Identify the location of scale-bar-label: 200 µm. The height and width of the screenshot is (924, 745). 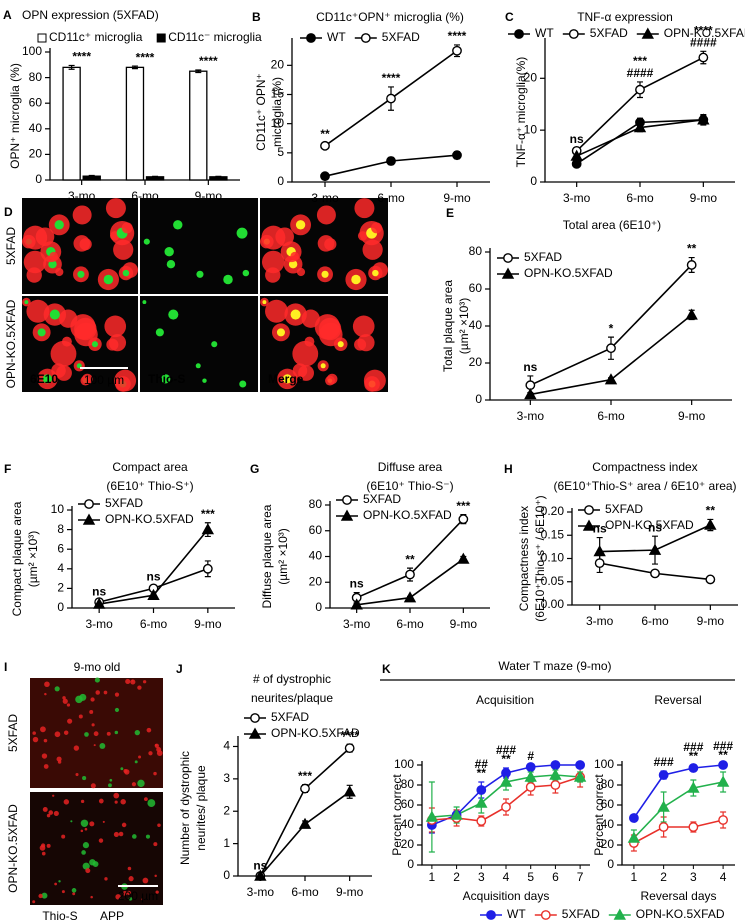
(138, 896).